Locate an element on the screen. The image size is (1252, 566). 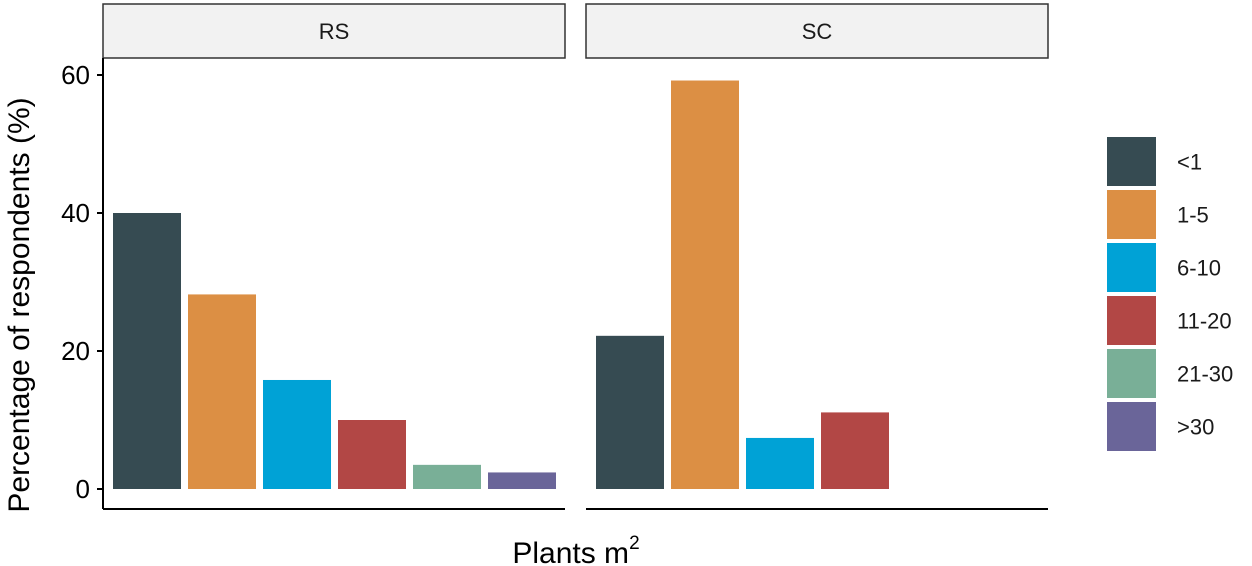
x-axis-title-text: Plants m is located at coordinates (570, 551).